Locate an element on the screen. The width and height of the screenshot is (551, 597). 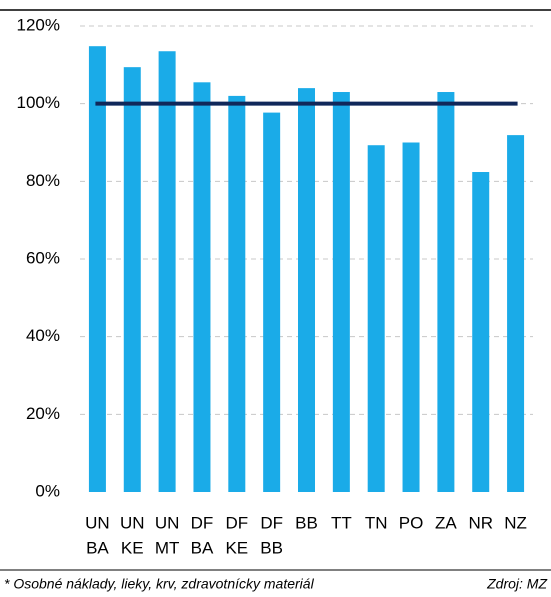
source: Zdroj: MZ is located at coordinates (516, 584).